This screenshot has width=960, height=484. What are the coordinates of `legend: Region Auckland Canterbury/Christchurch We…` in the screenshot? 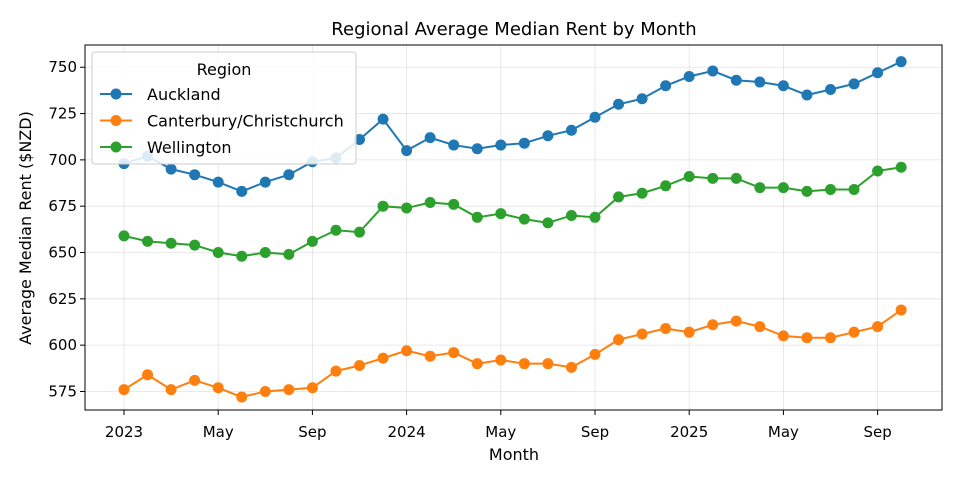 It's located at (224, 108).